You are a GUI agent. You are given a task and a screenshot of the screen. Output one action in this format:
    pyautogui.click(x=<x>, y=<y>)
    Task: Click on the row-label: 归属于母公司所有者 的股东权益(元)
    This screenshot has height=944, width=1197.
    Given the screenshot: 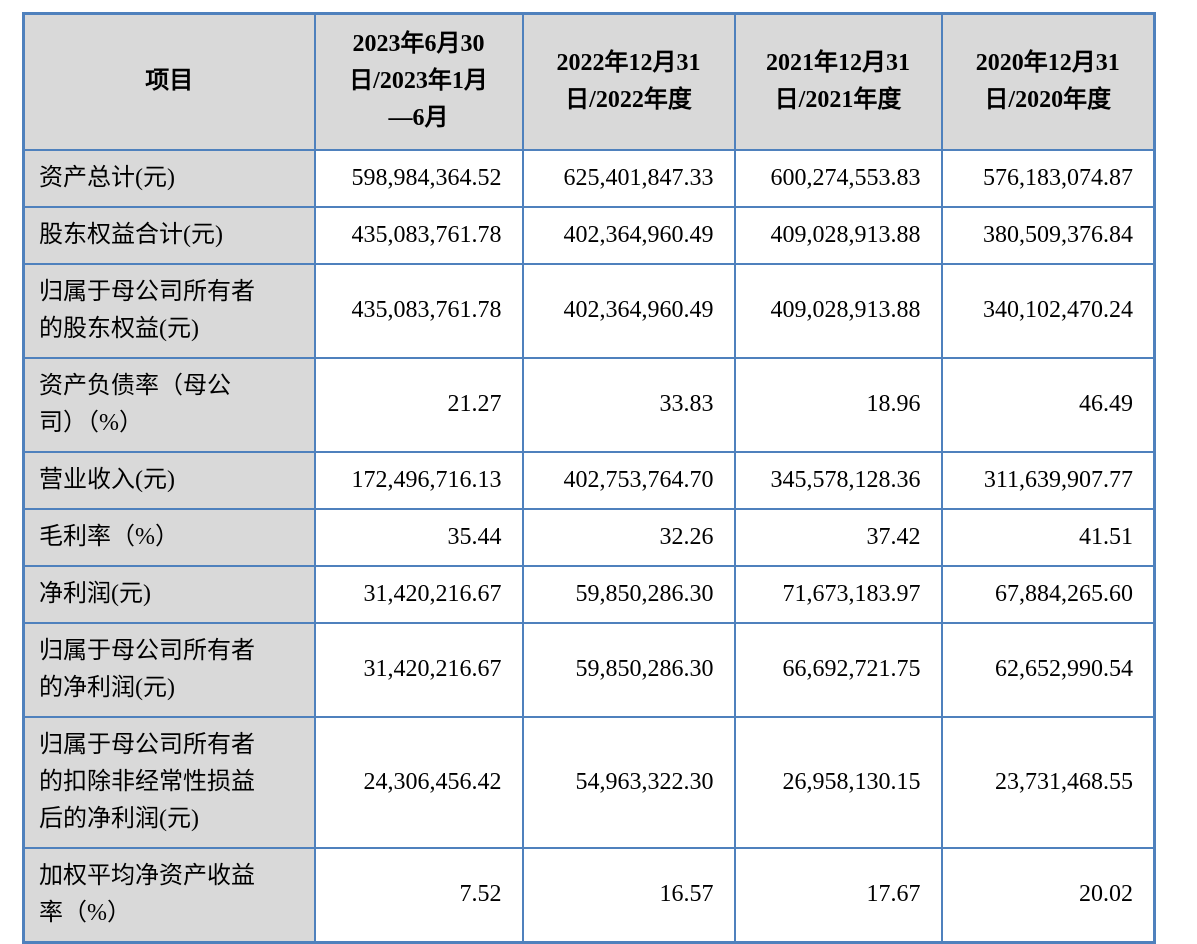 What is the action you would take?
    pyautogui.click(x=169, y=310)
    